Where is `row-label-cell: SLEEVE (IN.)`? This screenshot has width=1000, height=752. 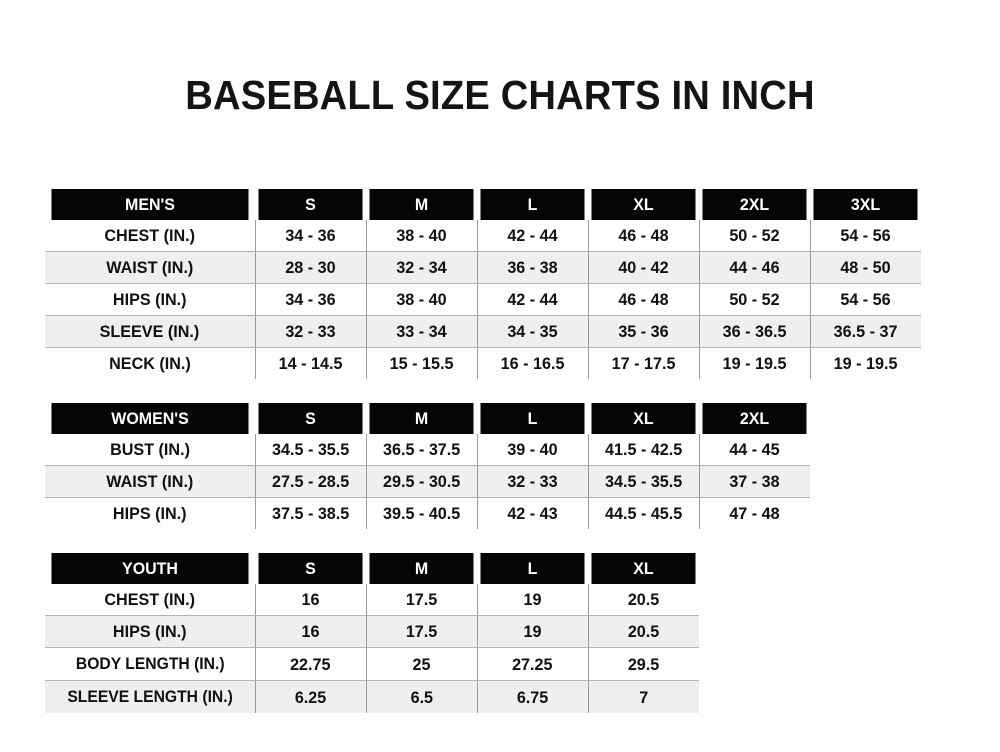 row-label-cell: SLEEVE (IN.) is located at coordinates (150, 331).